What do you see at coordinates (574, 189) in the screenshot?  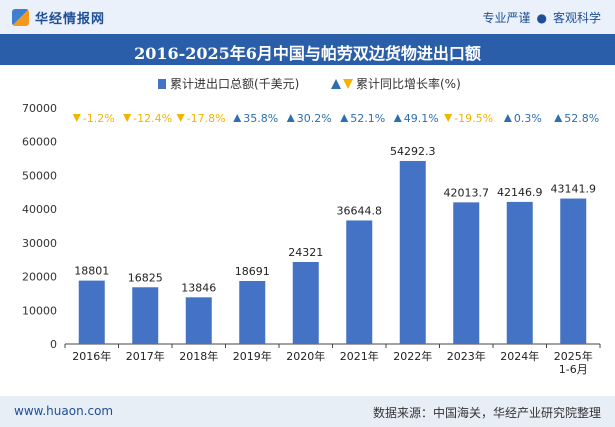 I see `bar-value-label: 43141.9` at bounding box center [574, 189].